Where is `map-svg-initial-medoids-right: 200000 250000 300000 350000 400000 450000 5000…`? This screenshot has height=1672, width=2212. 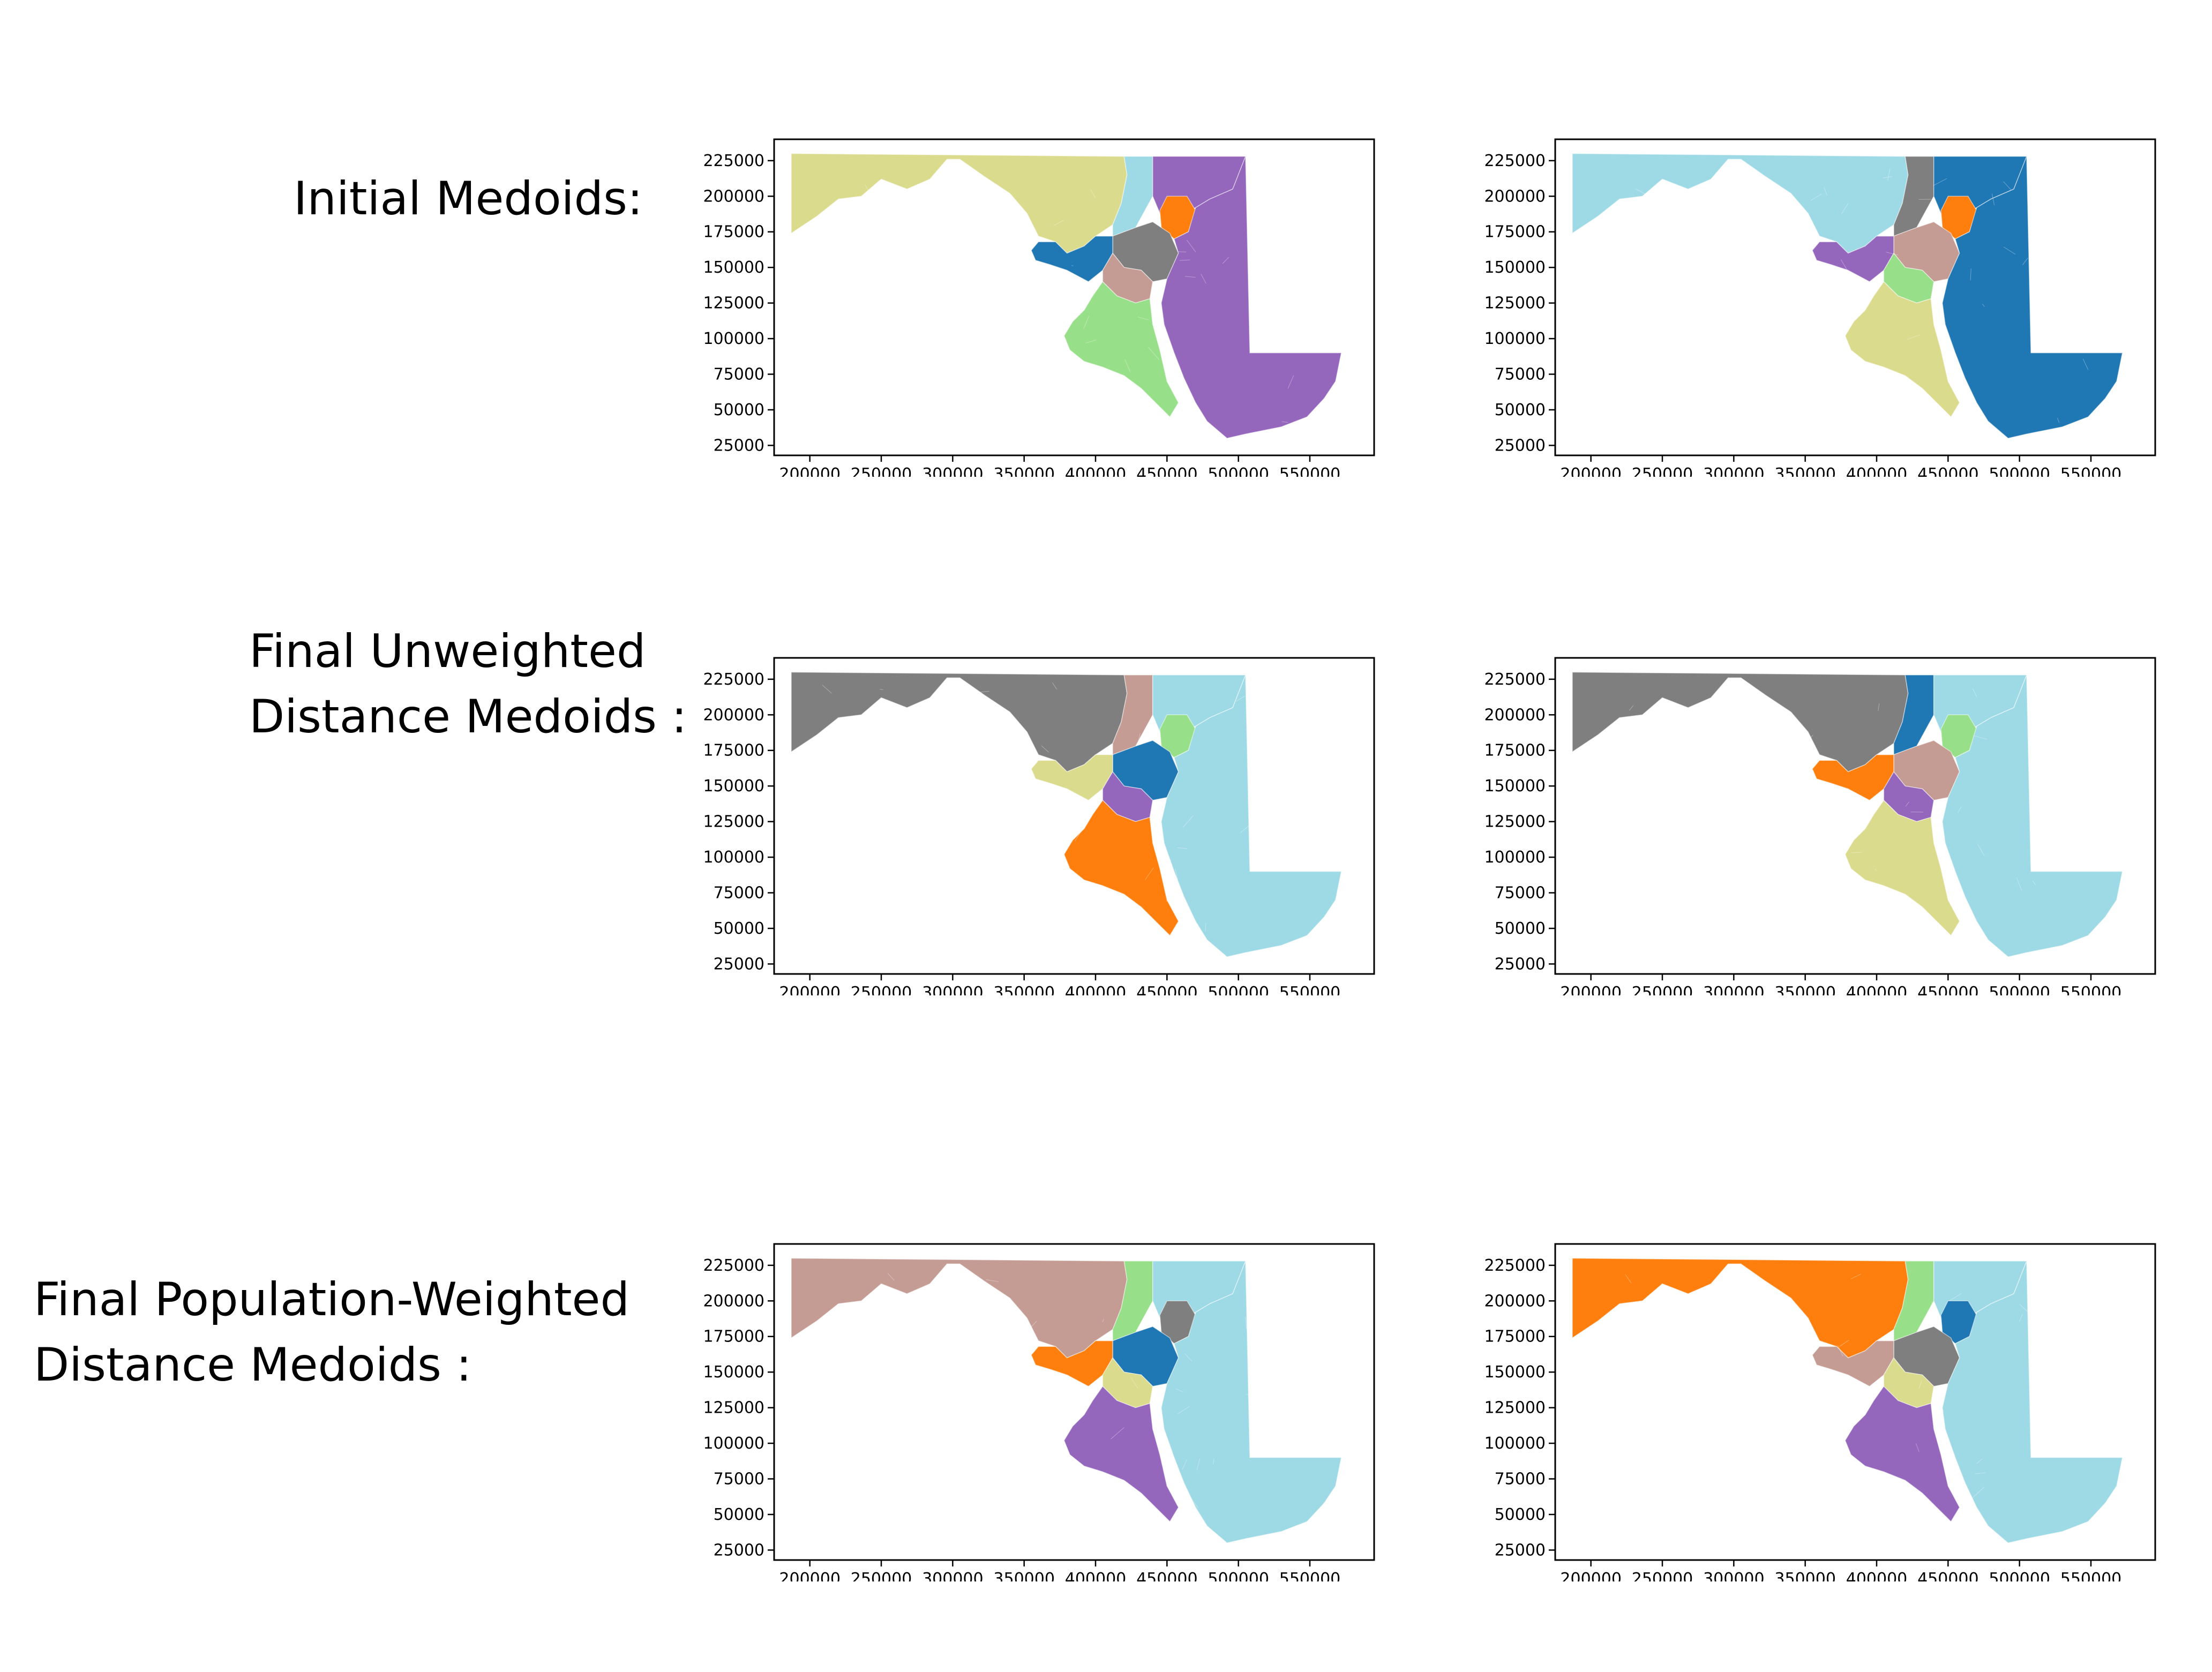 map-svg-initial-medoids-right: 200000 250000 300000 350000 400000 450000 5000… is located at coordinates (1820, 307).